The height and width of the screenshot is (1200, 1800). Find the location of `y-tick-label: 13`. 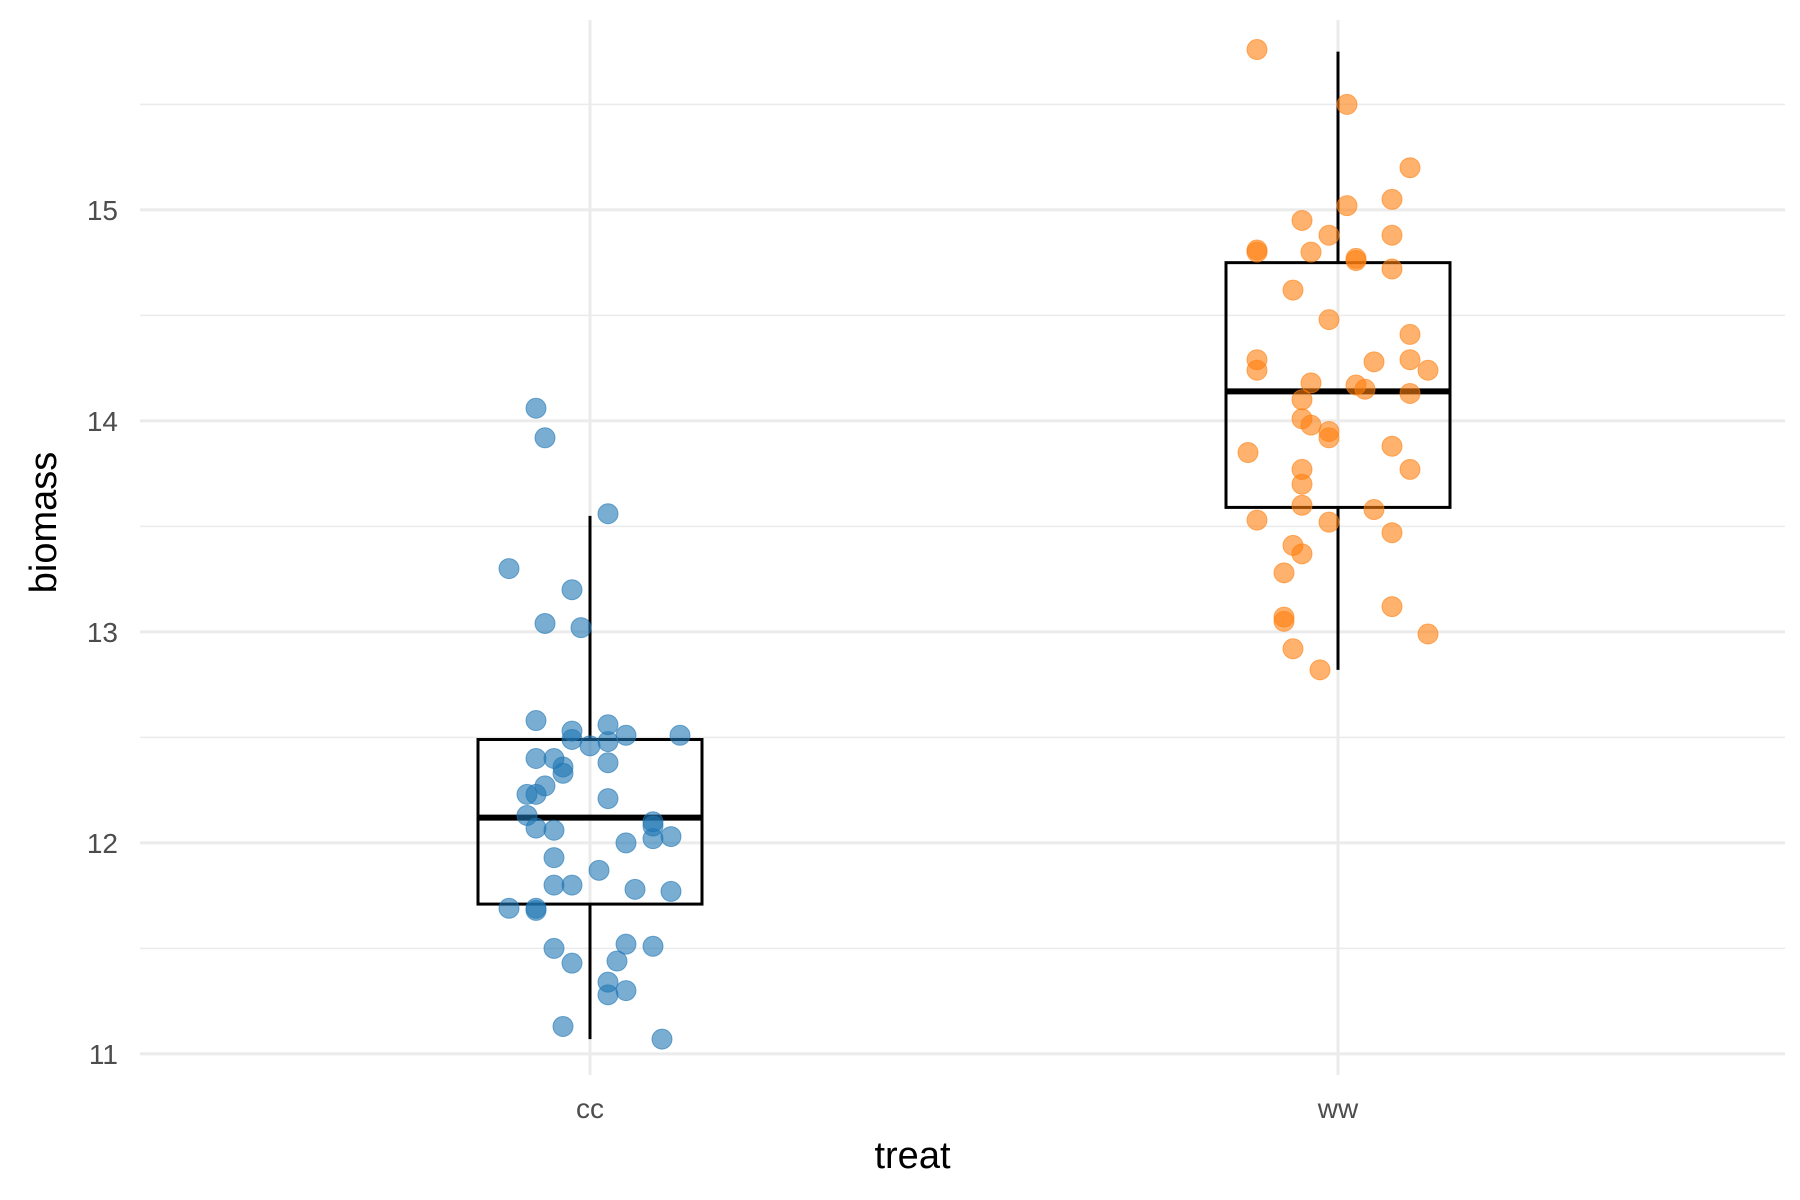

y-tick-label: 13 is located at coordinates (102, 632).